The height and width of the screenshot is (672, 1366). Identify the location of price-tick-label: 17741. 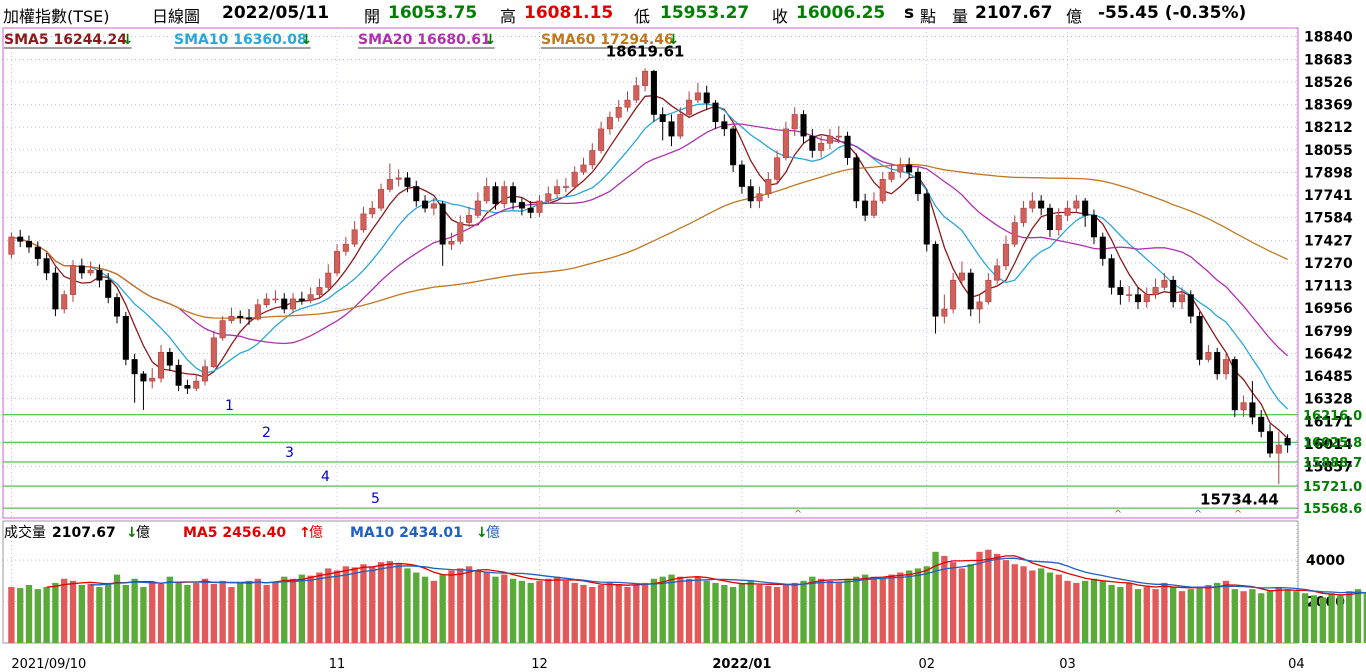
(1328, 196).